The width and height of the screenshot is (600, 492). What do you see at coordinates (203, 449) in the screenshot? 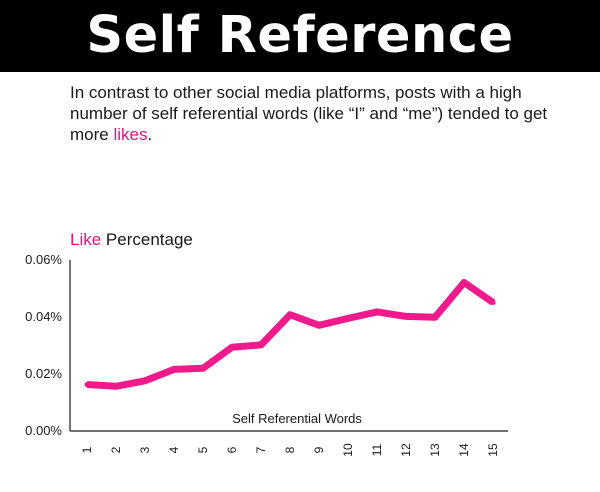
I see `x-tick-label: 5` at bounding box center [203, 449].